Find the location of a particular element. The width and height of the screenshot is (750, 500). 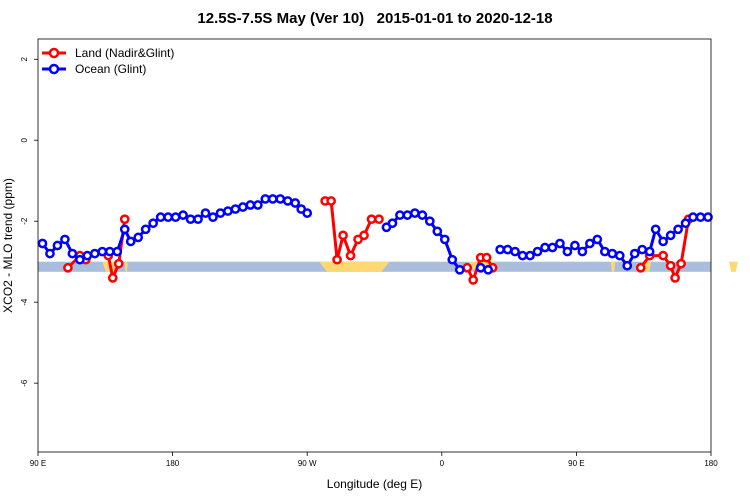

x-tick-label: 90 W is located at coordinates (307, 463).